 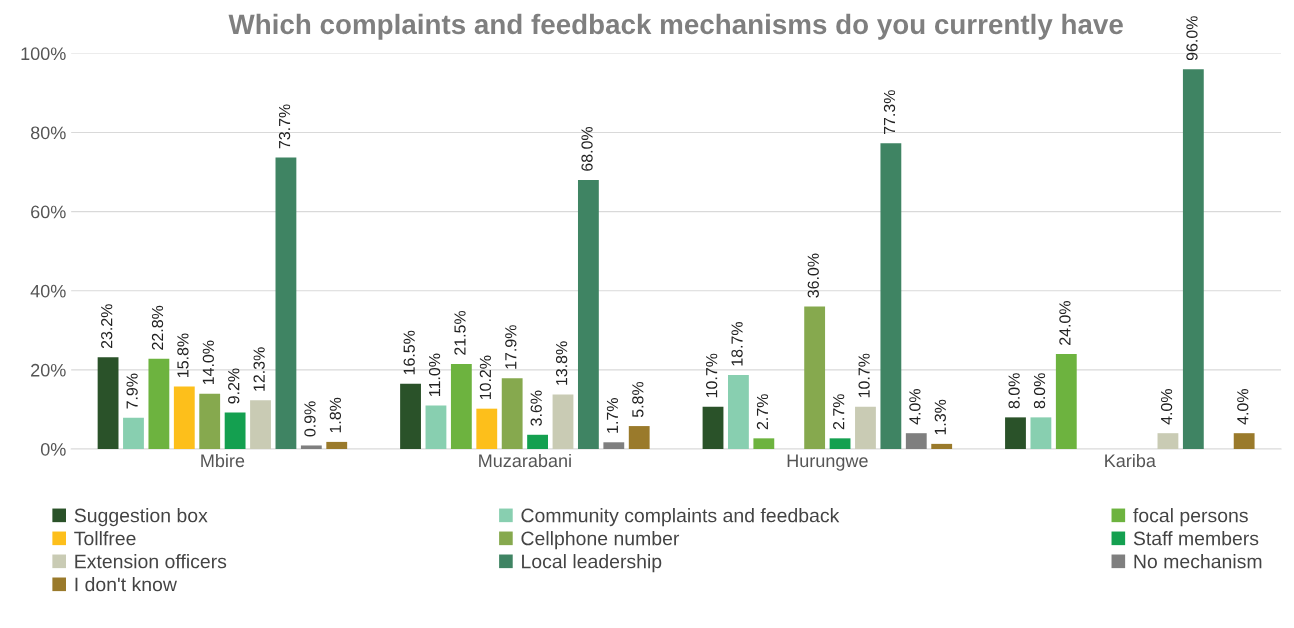 I want to click on data-label: 9.2%, so click(x=234, y=386).